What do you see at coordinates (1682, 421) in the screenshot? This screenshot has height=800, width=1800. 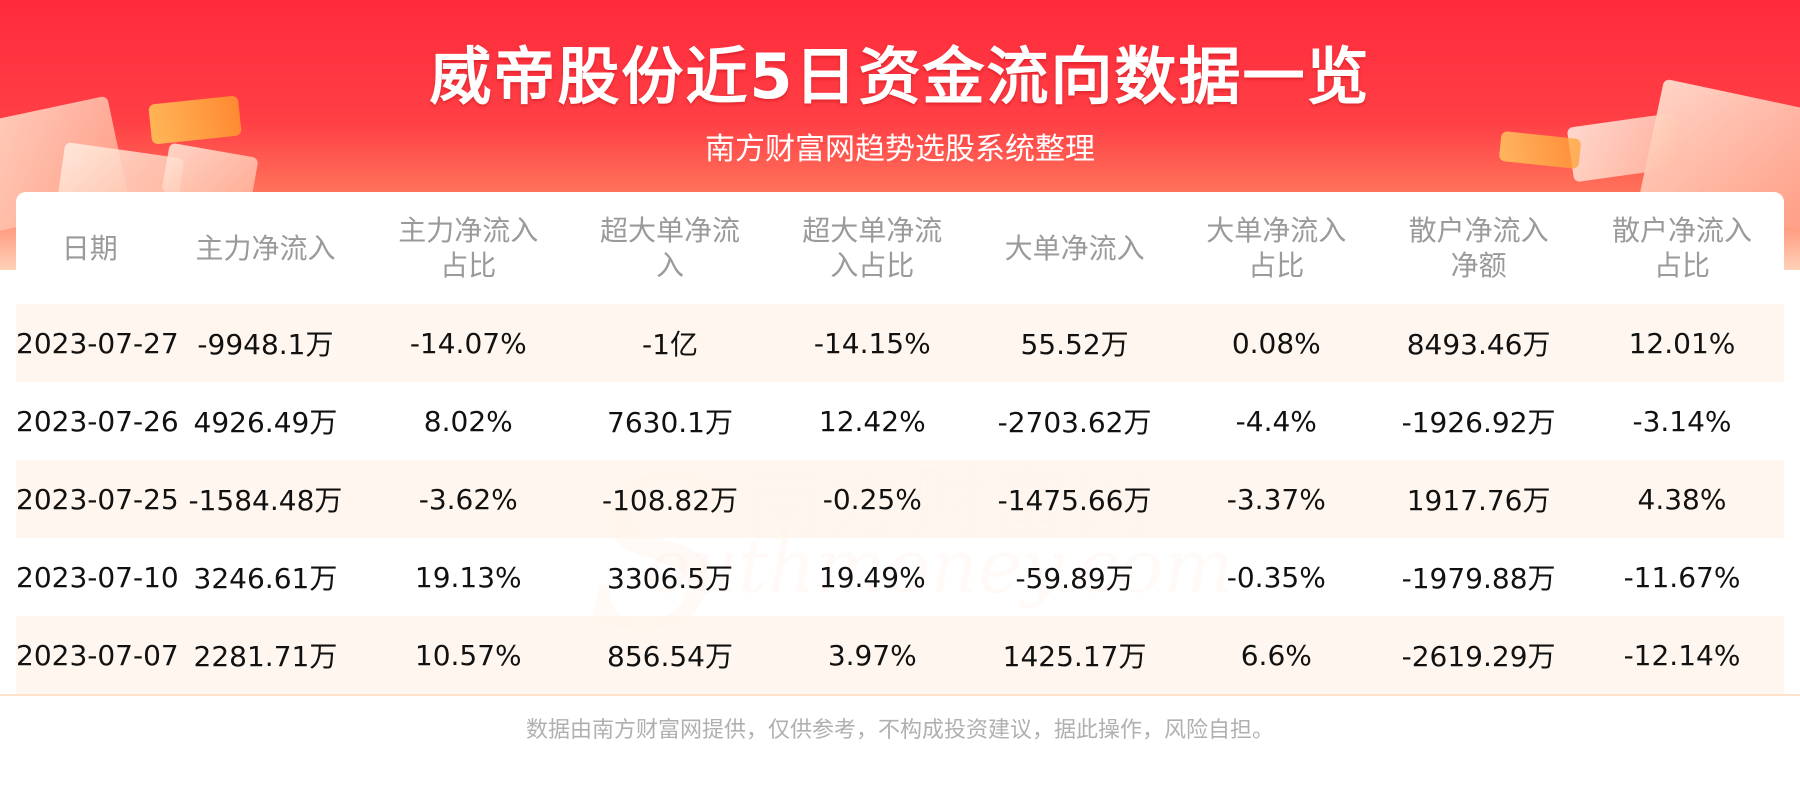 I see `value-cell: -3.14%` at bounding box center [1682, 421].